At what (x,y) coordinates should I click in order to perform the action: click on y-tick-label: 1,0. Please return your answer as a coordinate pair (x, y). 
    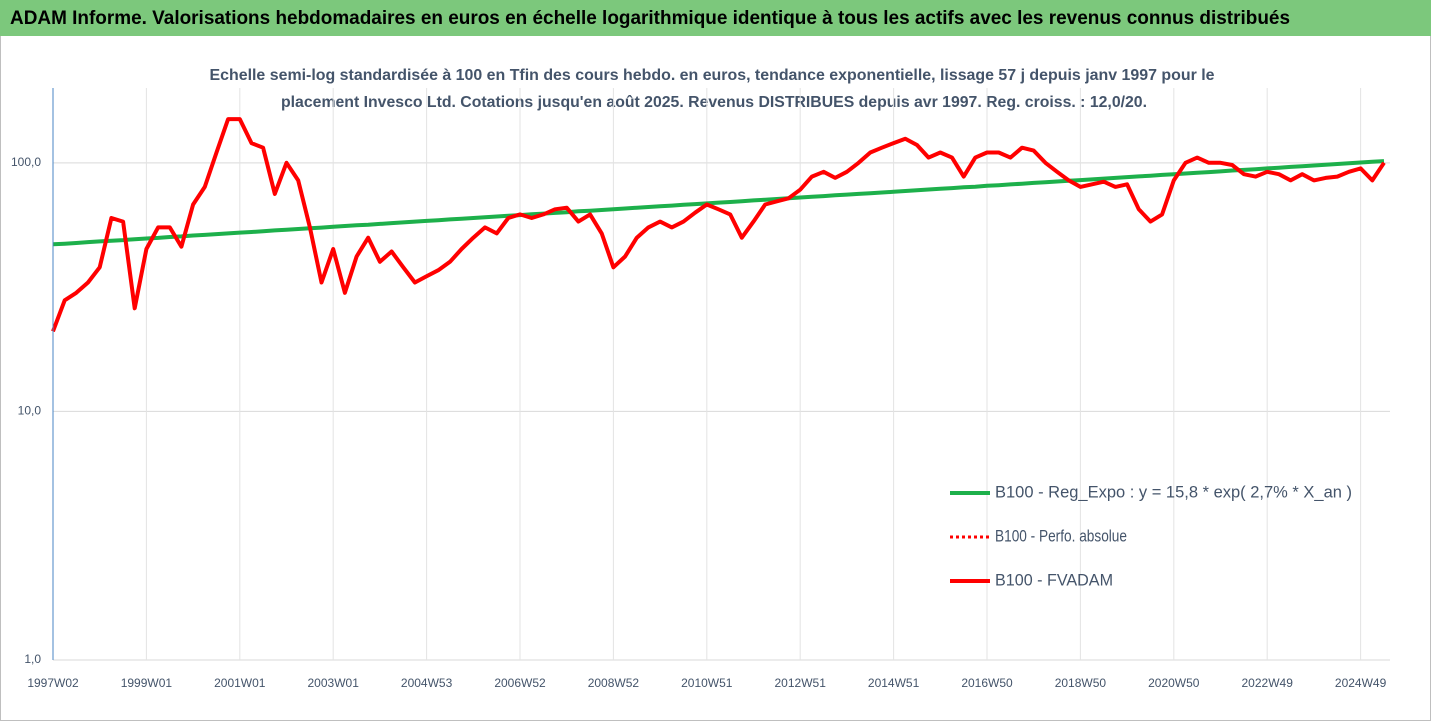
    Looking at the image, I should click on (32, 659).